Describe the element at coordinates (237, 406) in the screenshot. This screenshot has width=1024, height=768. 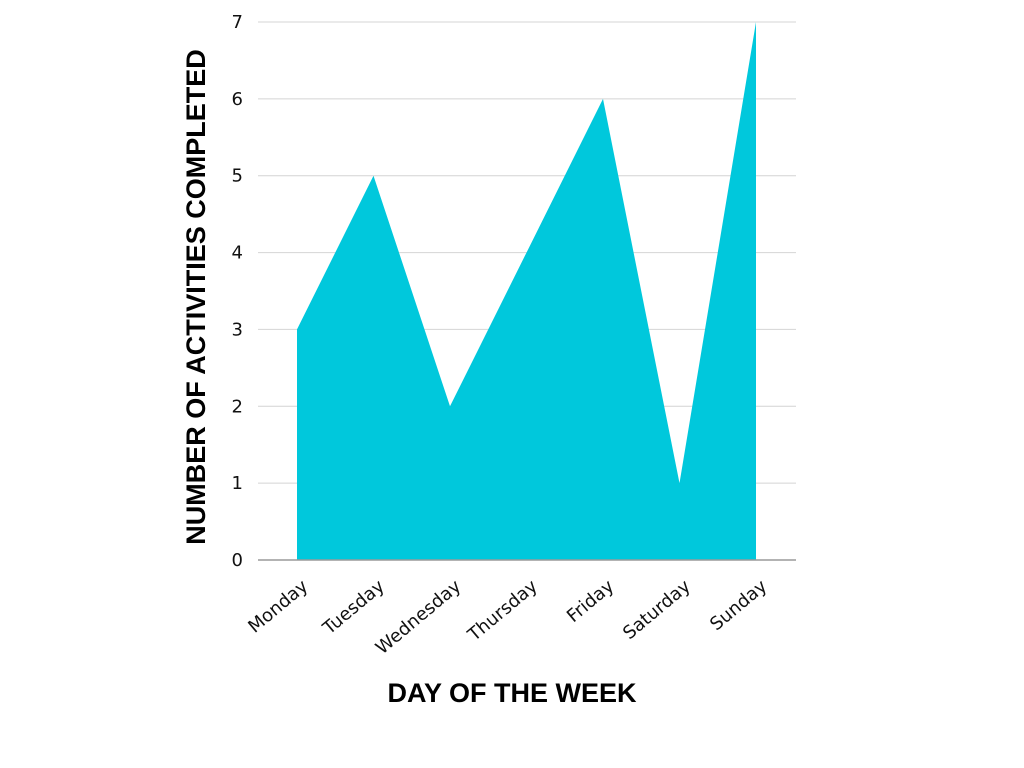
I see `y-tick-label: 2` at that location.